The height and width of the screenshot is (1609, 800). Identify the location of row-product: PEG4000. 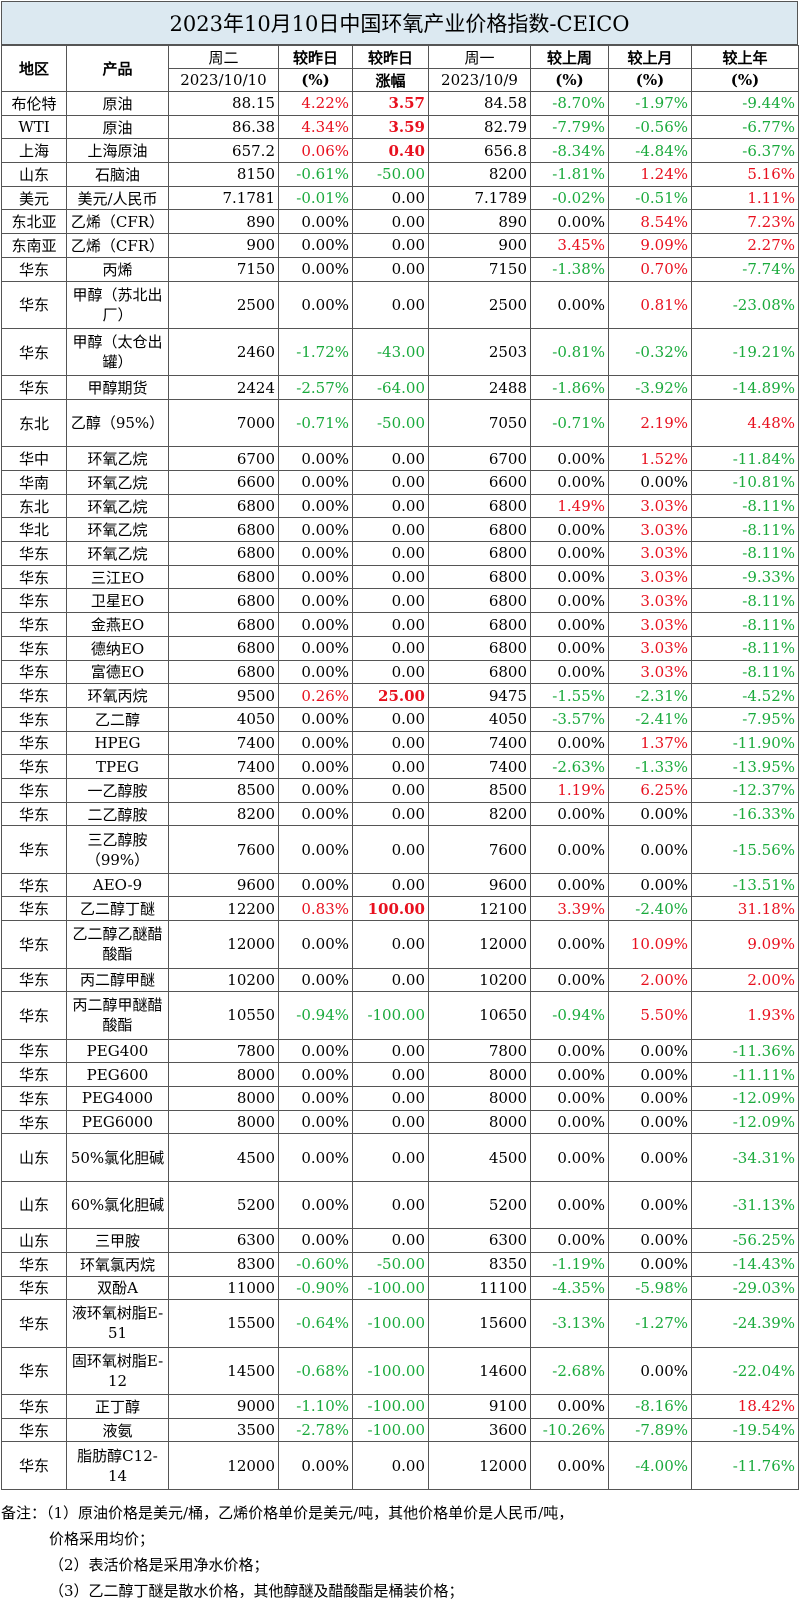
(117, 1098).